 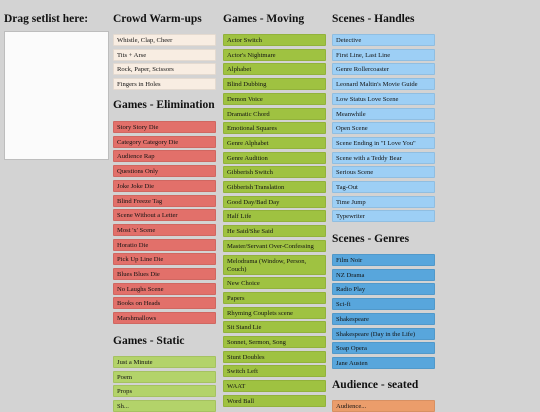 What do you see at coordinates (164, 215) in the screenshot?
I see `setlist-item-card: Scene Without a Letter` at bounding box center [164, 215].